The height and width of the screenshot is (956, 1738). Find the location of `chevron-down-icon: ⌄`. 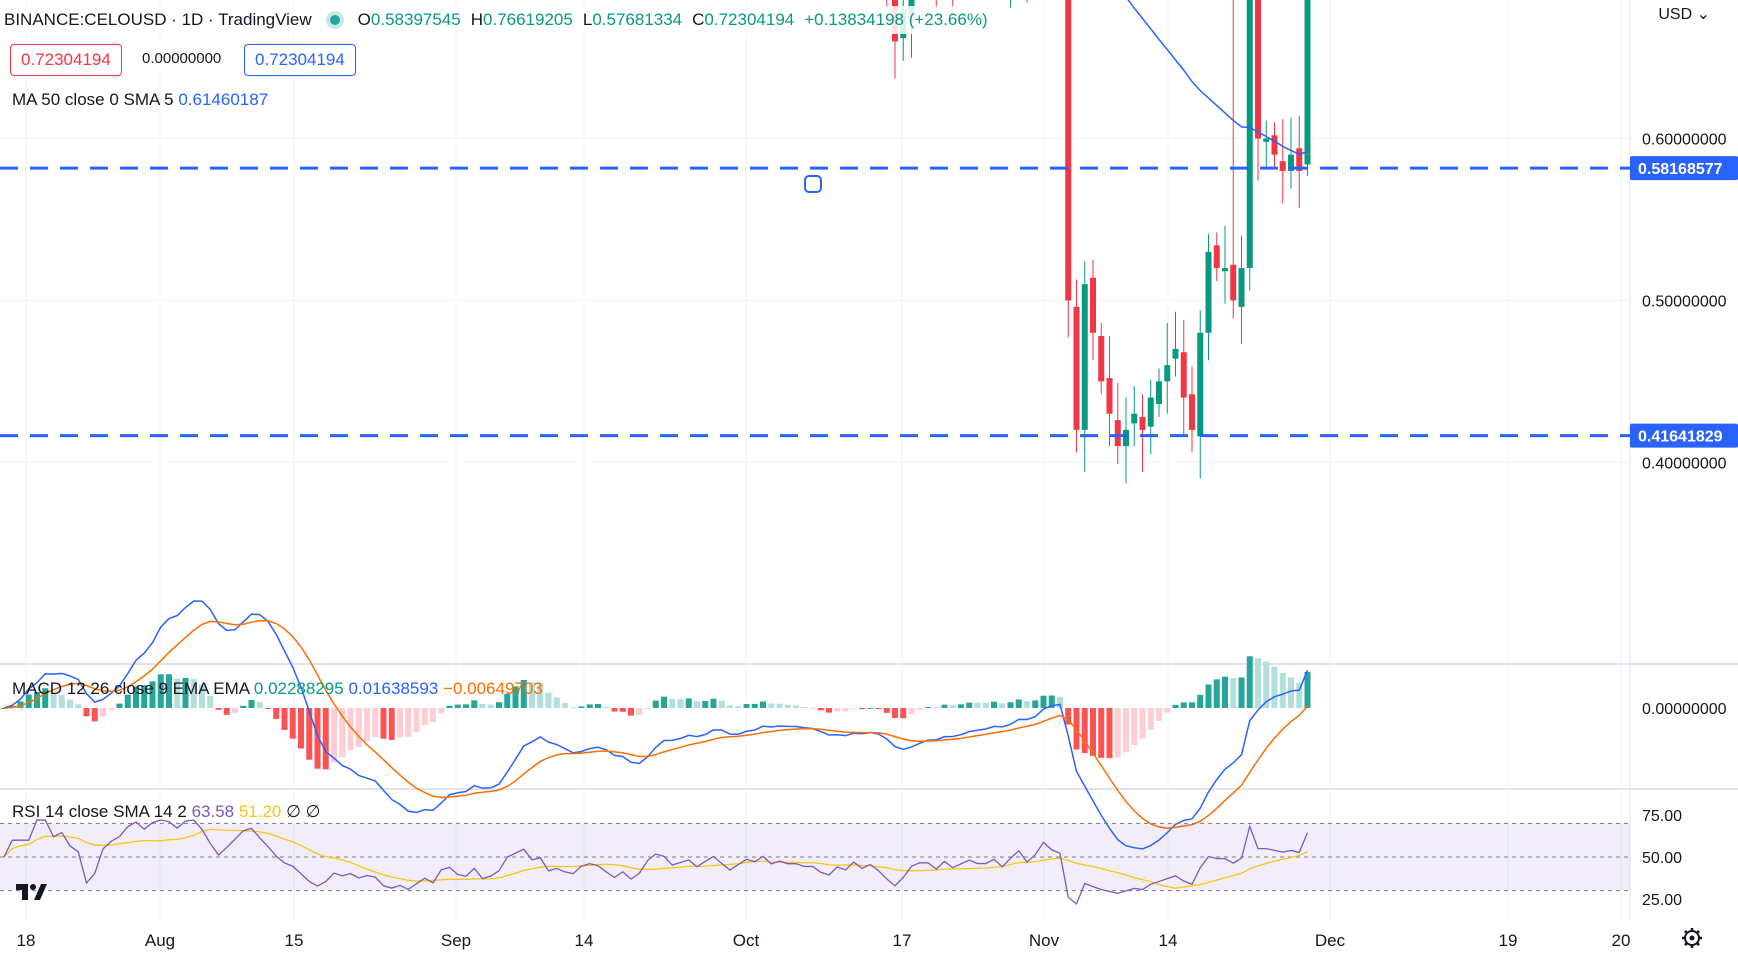

chevron-down-icon: ⌄ is located at coordinates (1703, 14).